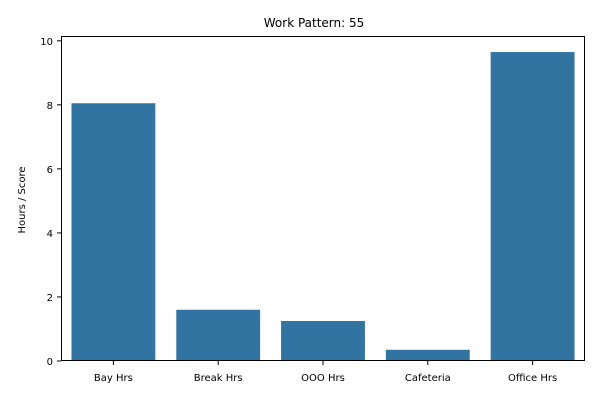 This screenshot has height=400, width=600. What do you see at coordinates (50, 234) in the screenshot?
I see `y-tick-label: 4` at bounding box center [50, 234].